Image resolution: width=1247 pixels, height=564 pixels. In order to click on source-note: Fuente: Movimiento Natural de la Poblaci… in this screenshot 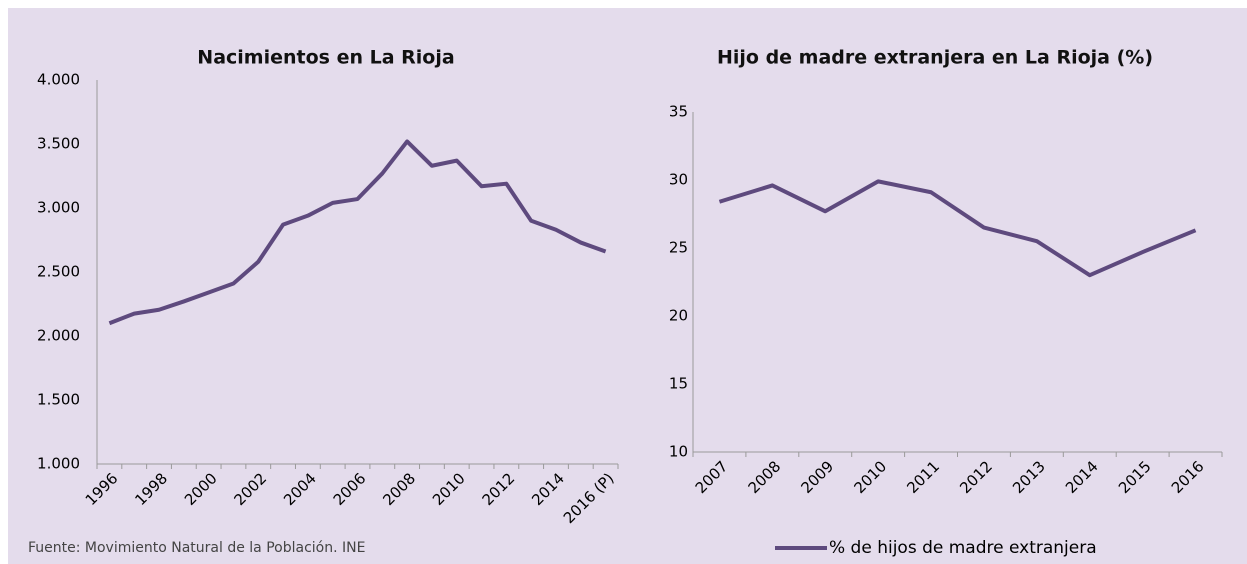, I will do `click(196, 548)`.